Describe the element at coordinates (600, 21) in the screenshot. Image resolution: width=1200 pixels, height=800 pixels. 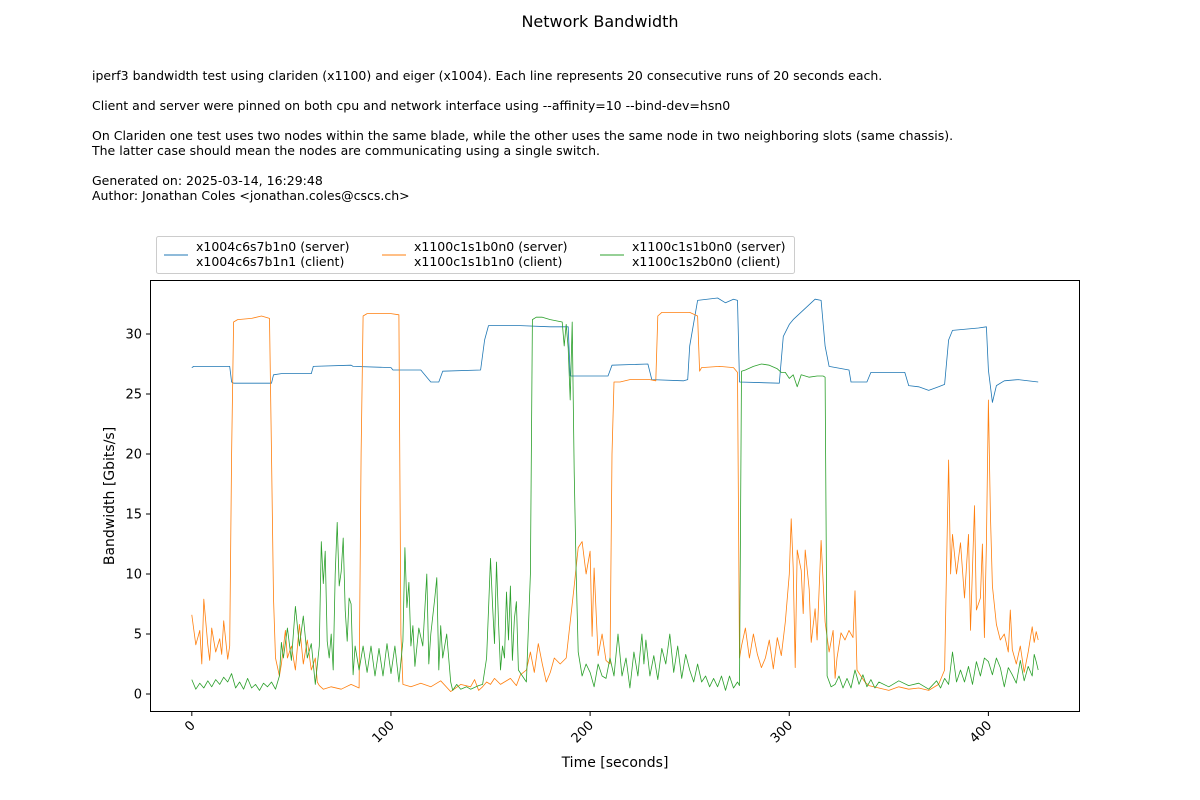
I see `chart-title: Network Bandwidth` at that location.